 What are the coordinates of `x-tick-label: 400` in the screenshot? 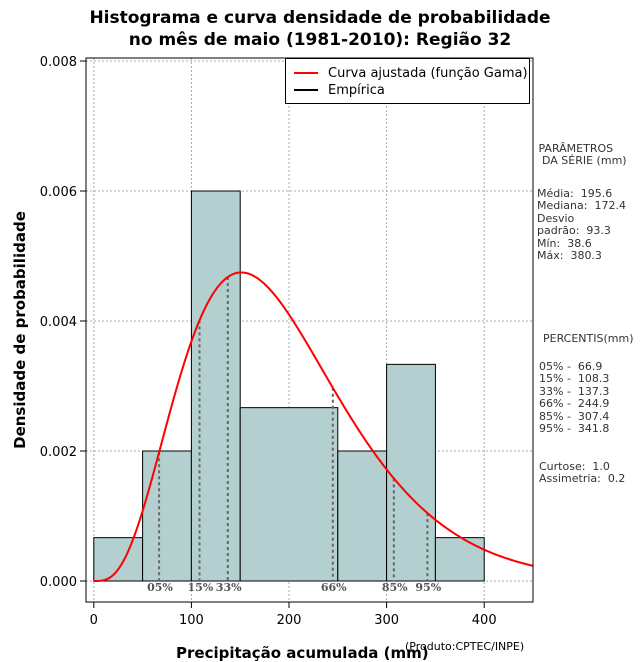 It's located at (484, 620).